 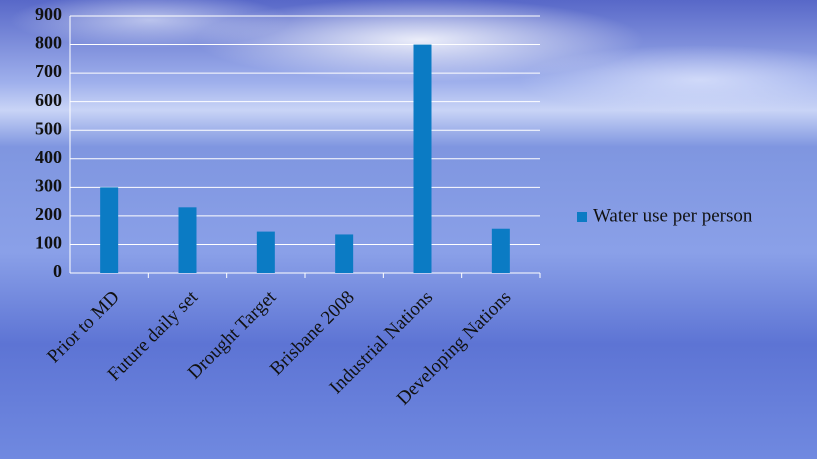 What do you see at coordinates (48, 43) in the screenshot?
I see `y-tick-label: 800` at bounding box center [48, 43].